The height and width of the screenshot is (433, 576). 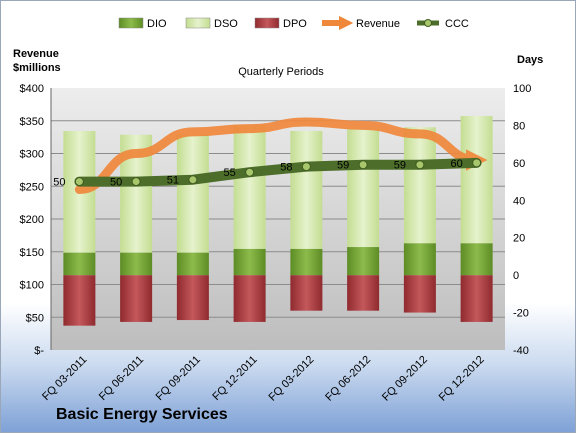 What do you see at coordinates (32, 187) in the screenshot?
I see `left-tick-label: $250` at bounding box center [32, 187].